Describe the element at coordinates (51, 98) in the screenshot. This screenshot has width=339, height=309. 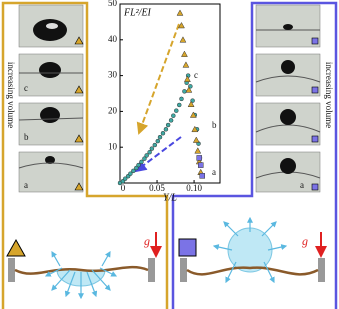
I see `left-photos` at that location.